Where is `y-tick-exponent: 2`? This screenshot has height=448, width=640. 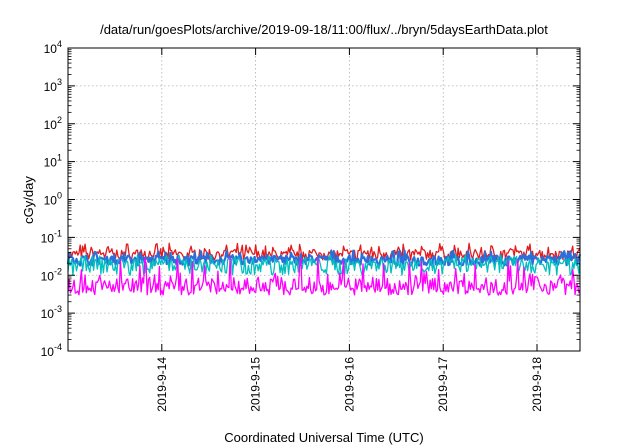 y-tick-exponent: 2 is located at coordinates (59, 120).